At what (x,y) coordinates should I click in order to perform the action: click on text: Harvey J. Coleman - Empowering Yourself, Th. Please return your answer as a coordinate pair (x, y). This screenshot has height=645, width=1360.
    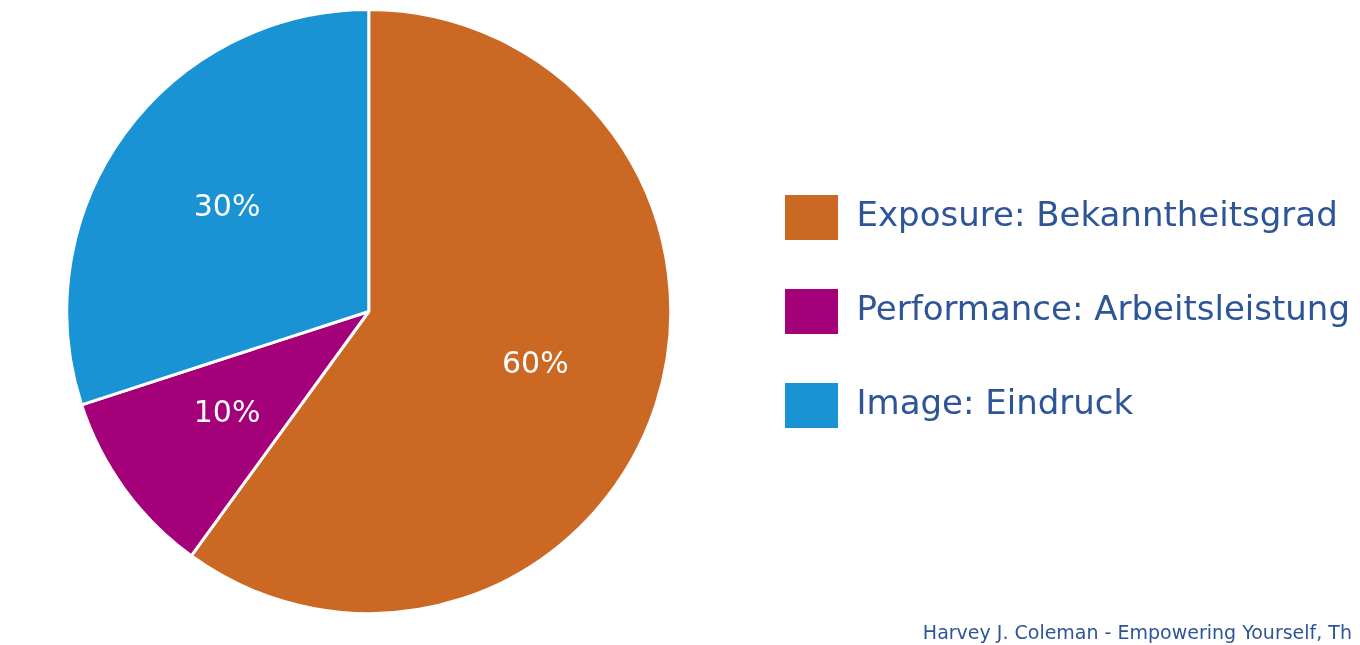
    Looking at the image, I should click on (1137, 632).